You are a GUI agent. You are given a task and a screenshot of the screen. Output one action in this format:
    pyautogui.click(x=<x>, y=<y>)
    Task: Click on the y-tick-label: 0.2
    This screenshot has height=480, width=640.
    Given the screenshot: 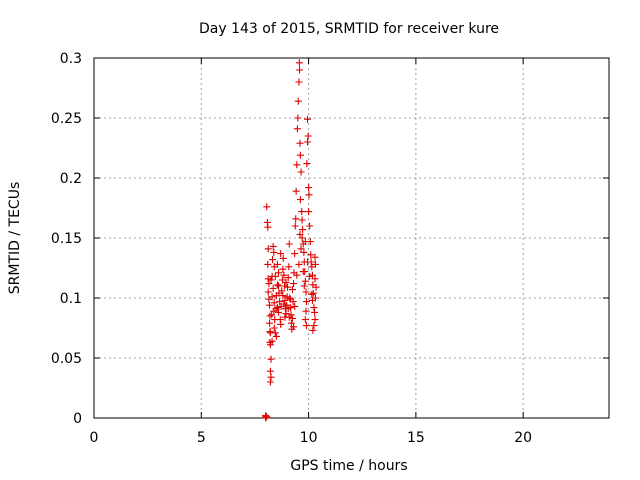 What is the action you would take?
    pyautogui.click(x=71, y=179)
    